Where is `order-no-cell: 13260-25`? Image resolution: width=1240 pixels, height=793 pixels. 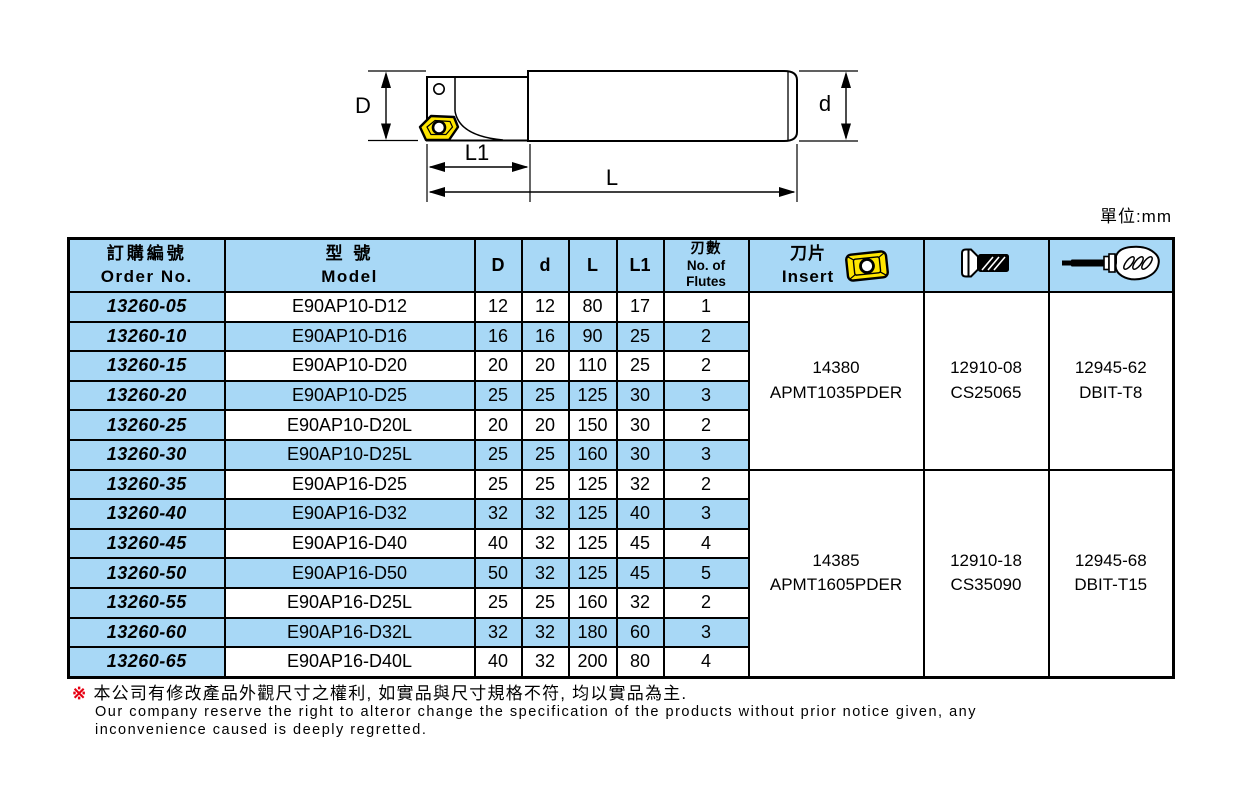 order-no-cell: 13260-25 is located at coordinates (146, 425).